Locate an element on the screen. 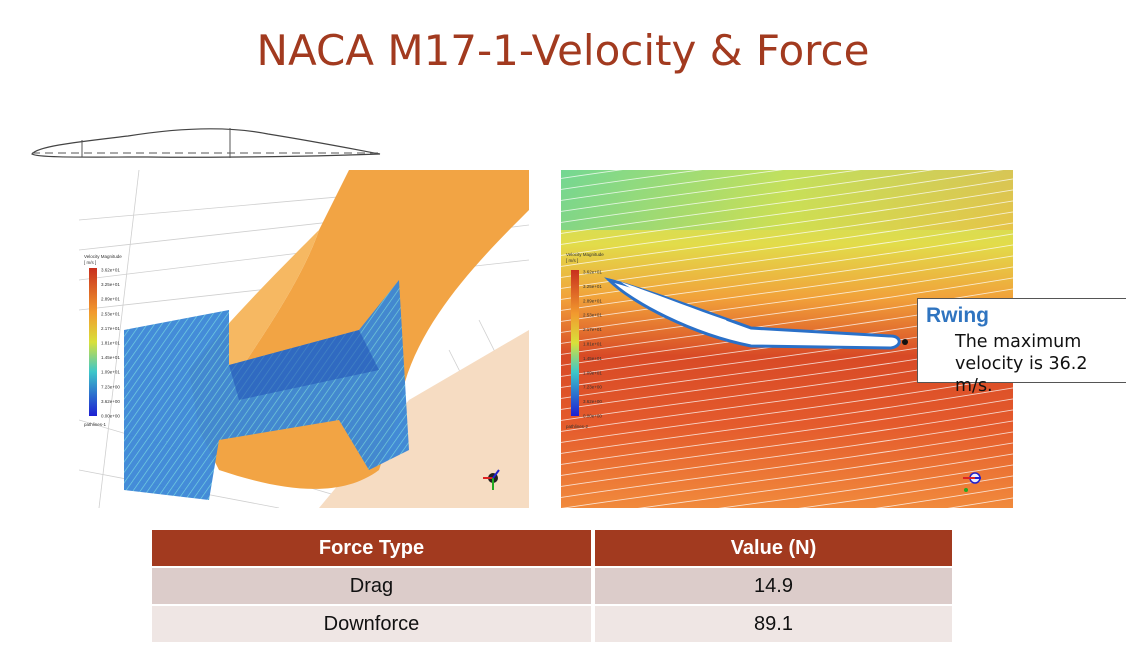 The image size is (1126, 660). cell-force-type: Drag is located at coordinates (371, 586).